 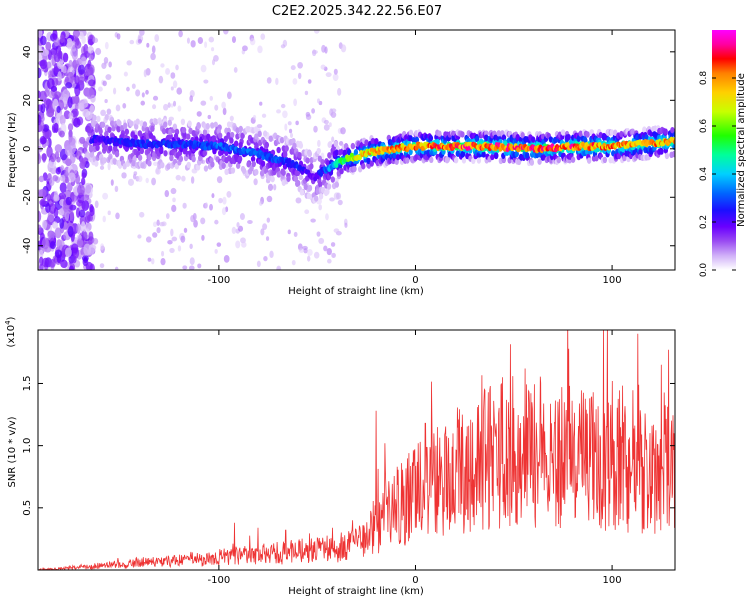 What do you see at coordinates (27, 149) in the screenshot?
I see `spectrogram-y-tick-label: 0` at bounding box center [27, 149].